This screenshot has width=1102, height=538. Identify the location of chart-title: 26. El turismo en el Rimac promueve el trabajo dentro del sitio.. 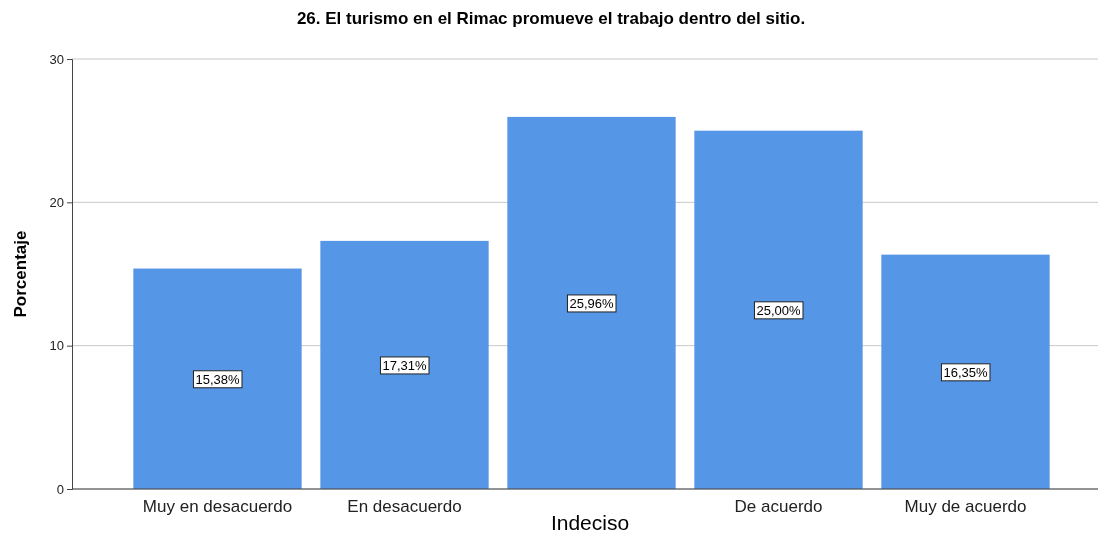
(551, 18).